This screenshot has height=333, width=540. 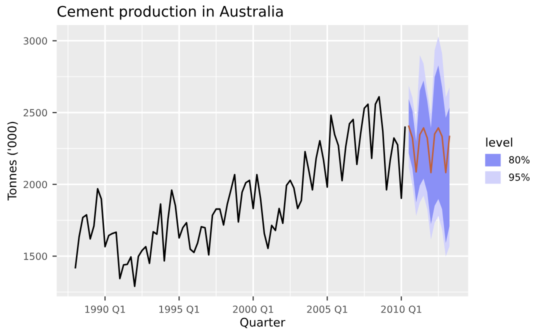 I want to click on y-tick-label: 3000, so click(x=36, y=41).